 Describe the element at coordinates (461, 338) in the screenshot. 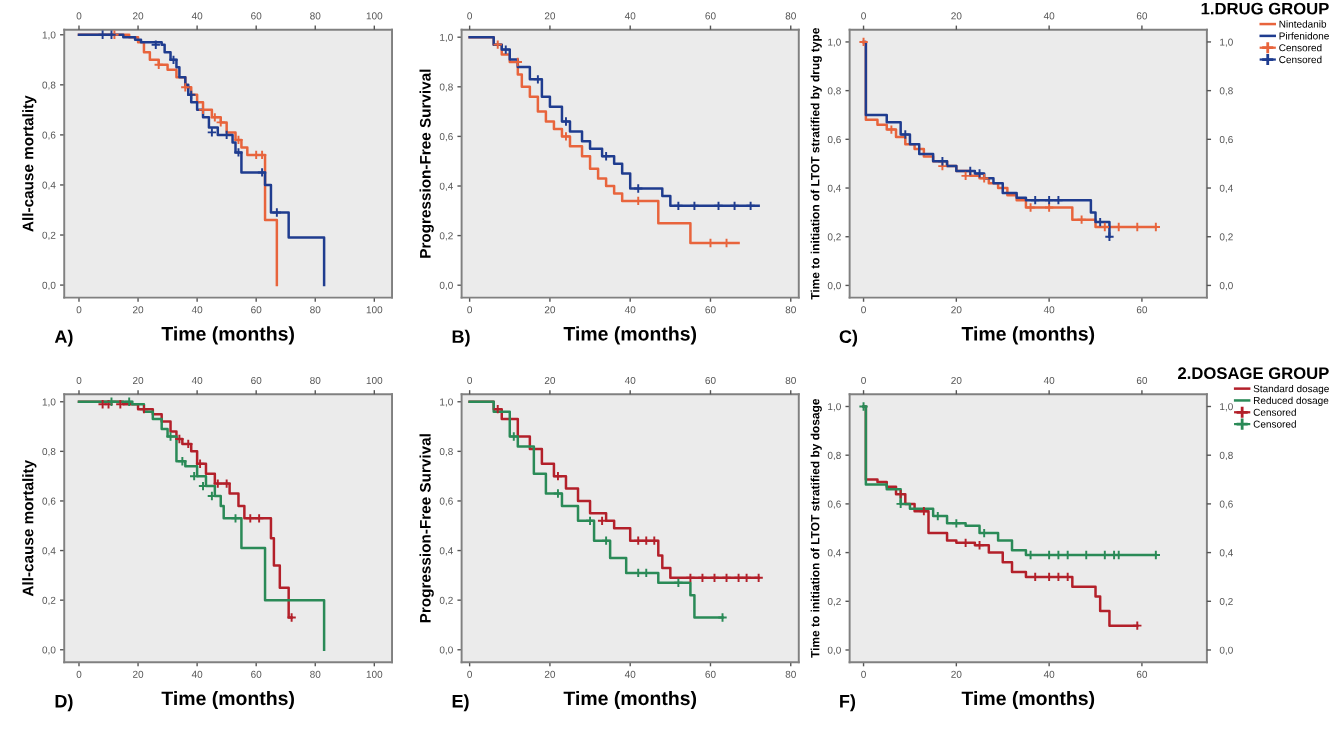

I see `text: B)` at that location.